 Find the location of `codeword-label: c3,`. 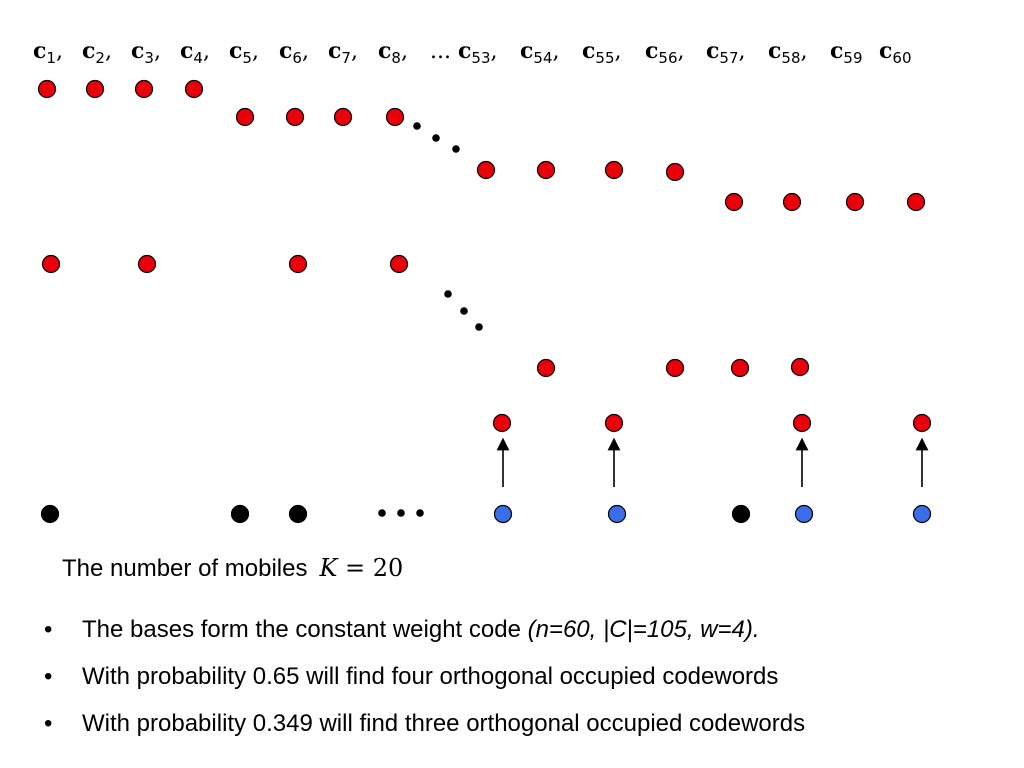

codeword-label: c3, is located at coordinates (146, 52).